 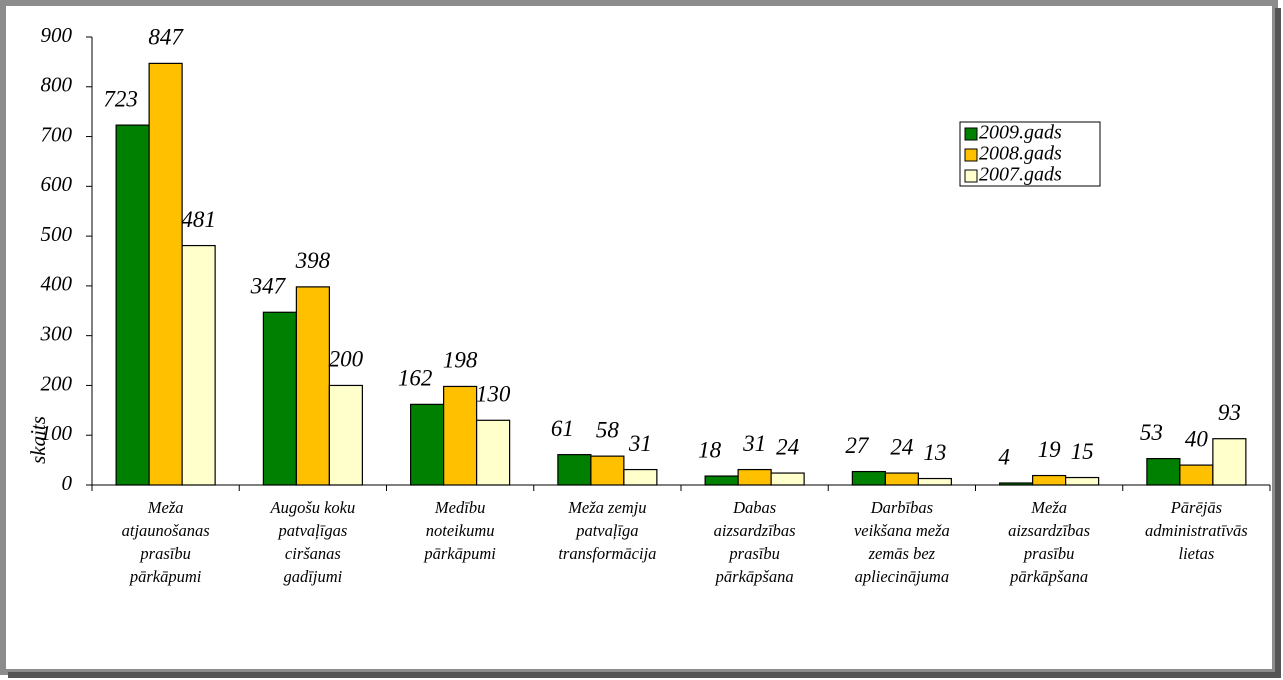 I want to click on x-tick-label: Medību, so click(x=459, y=507).